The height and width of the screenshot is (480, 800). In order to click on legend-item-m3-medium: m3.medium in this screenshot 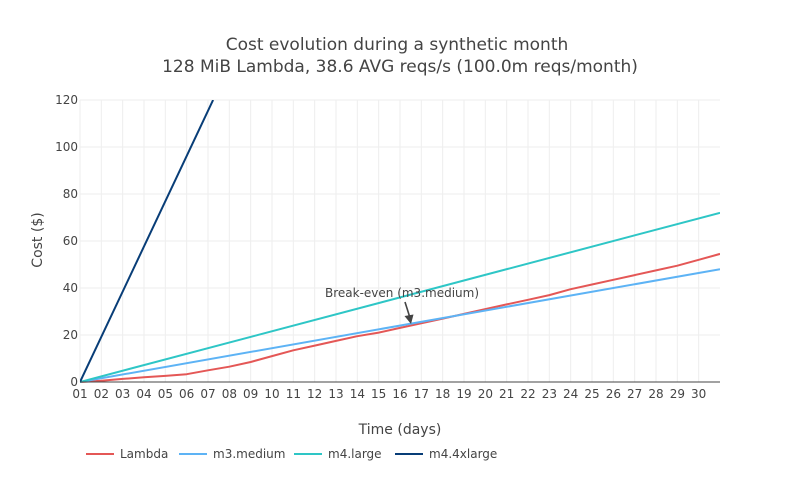, I will do `click(232, 454)`.